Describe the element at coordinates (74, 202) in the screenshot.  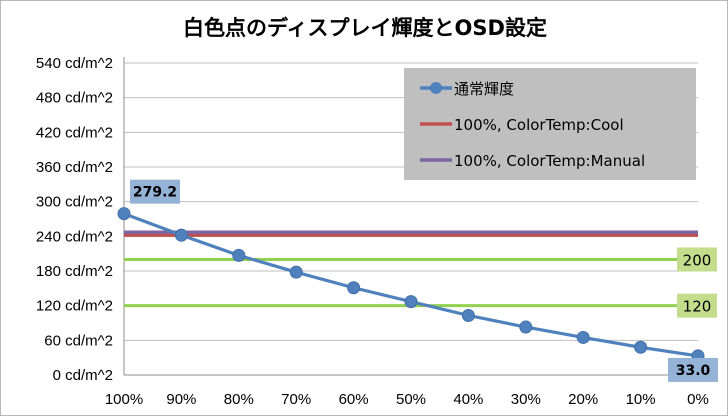
I see `y-tick-label: 300 cd/m^2` at that location.